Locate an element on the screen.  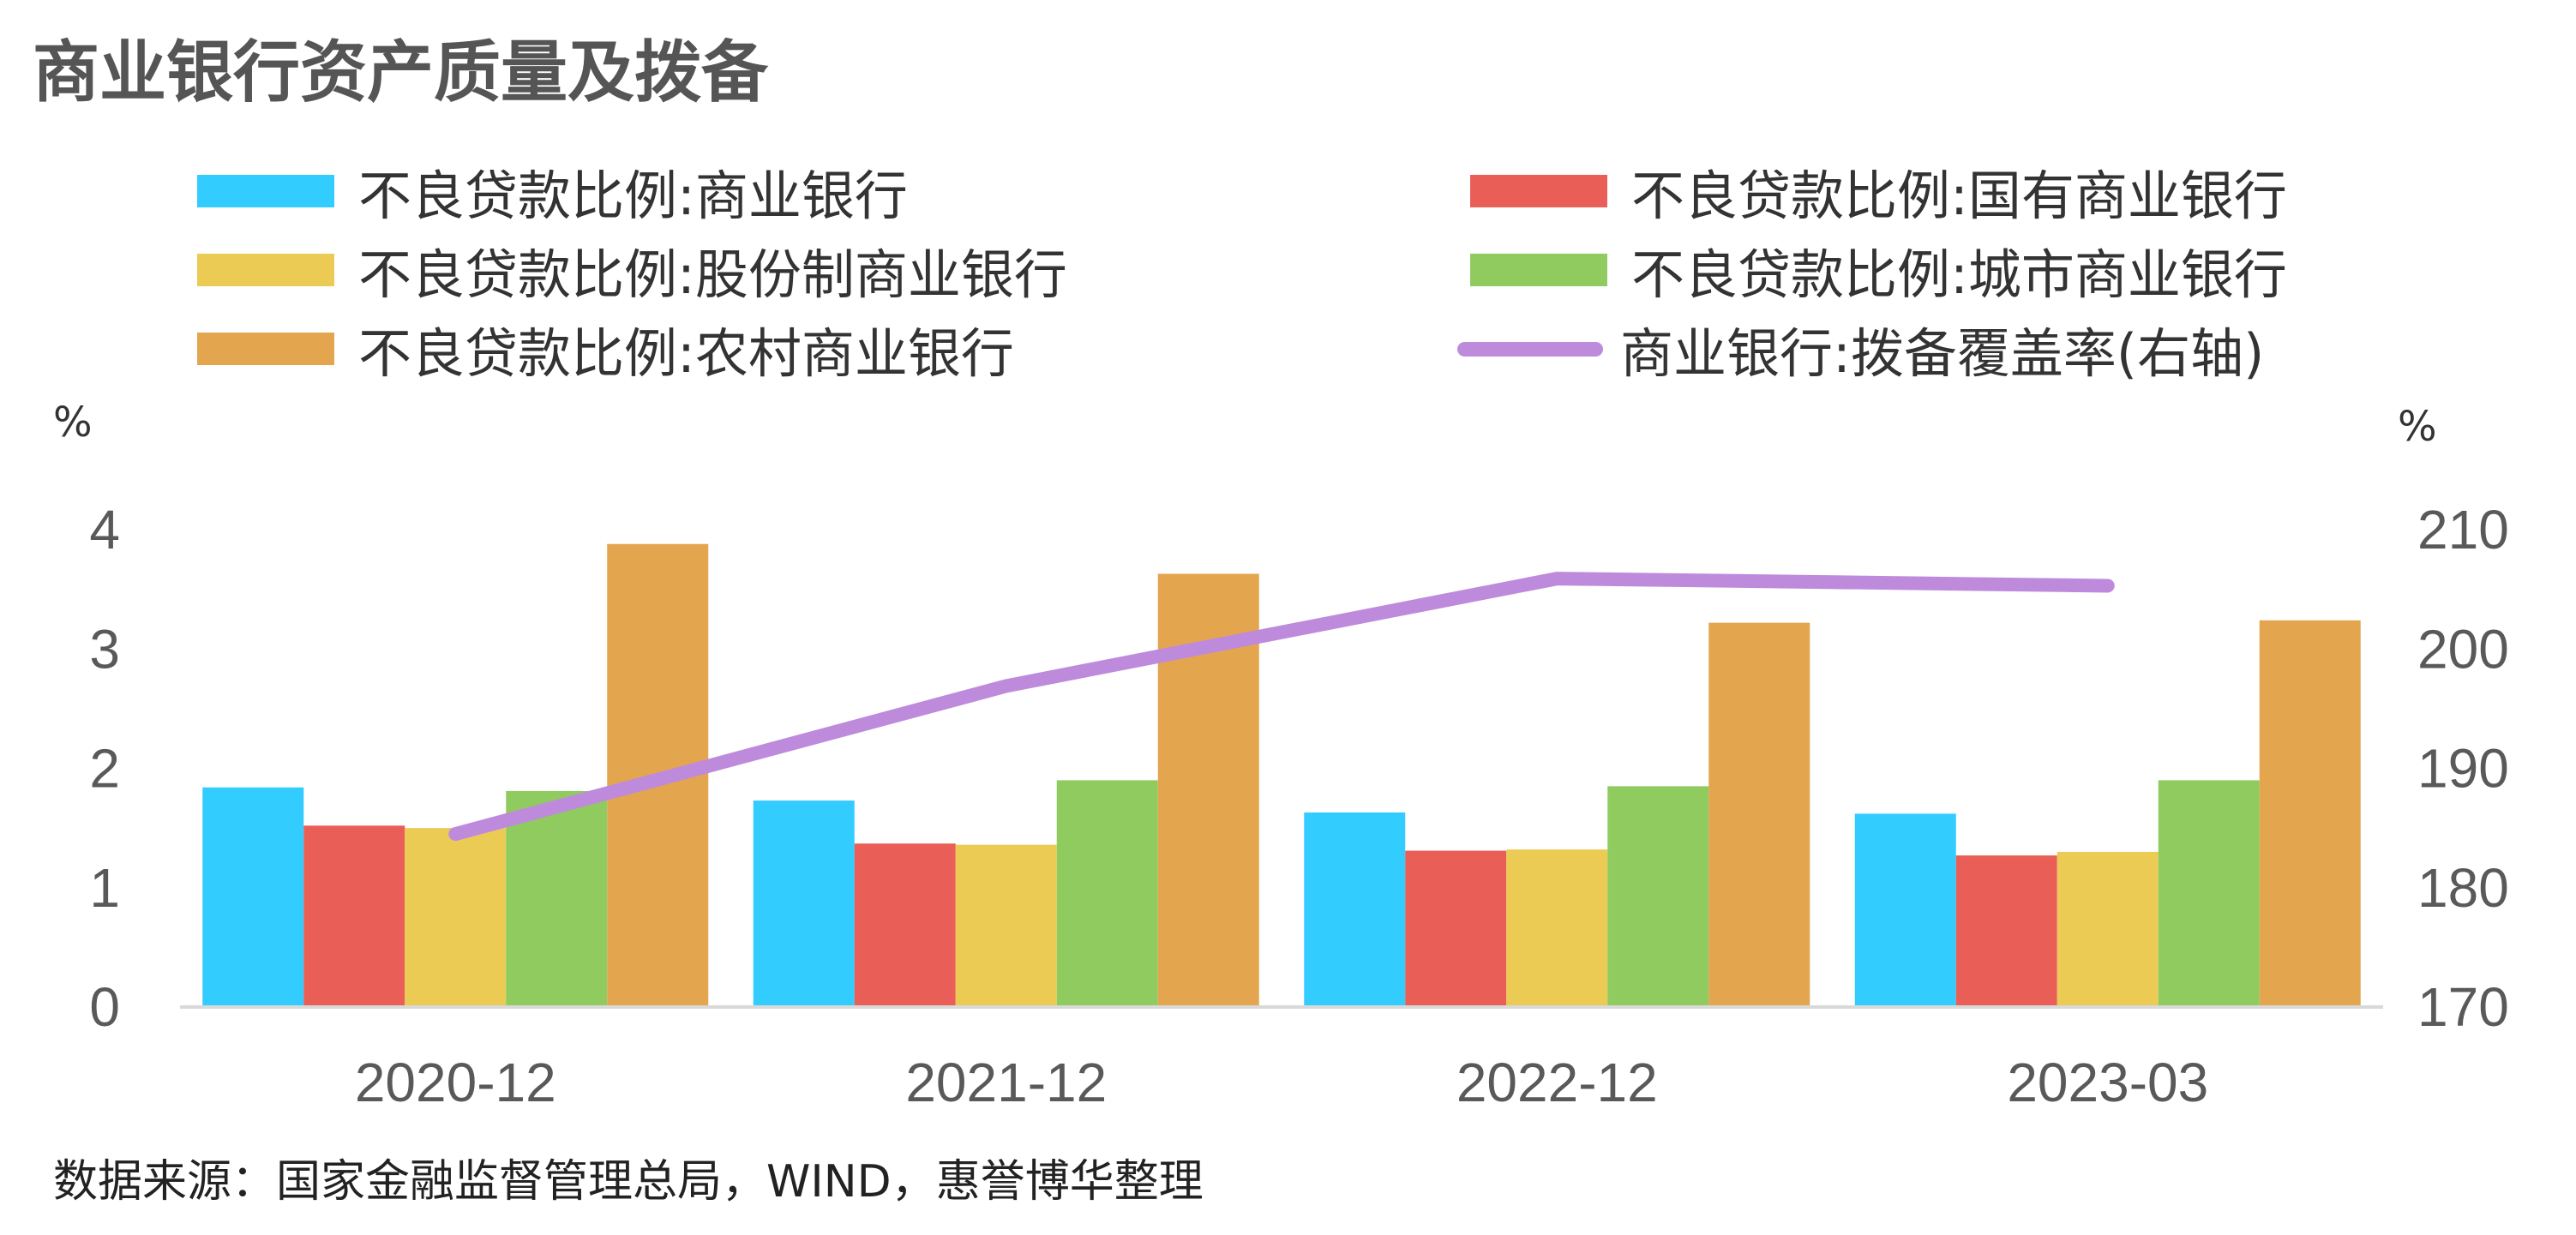
y2-axis-ticks: 170 180 190 200 210 is located at coordinates (2463, 769).